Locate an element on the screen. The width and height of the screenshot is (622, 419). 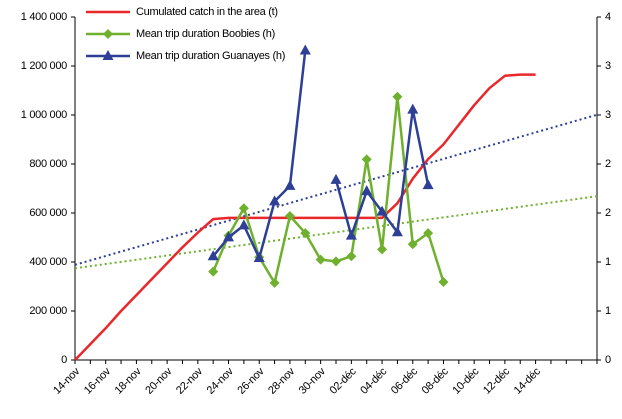
legend-label: Mean trip duration Boobies (h) is located at coordinates (205, 34).